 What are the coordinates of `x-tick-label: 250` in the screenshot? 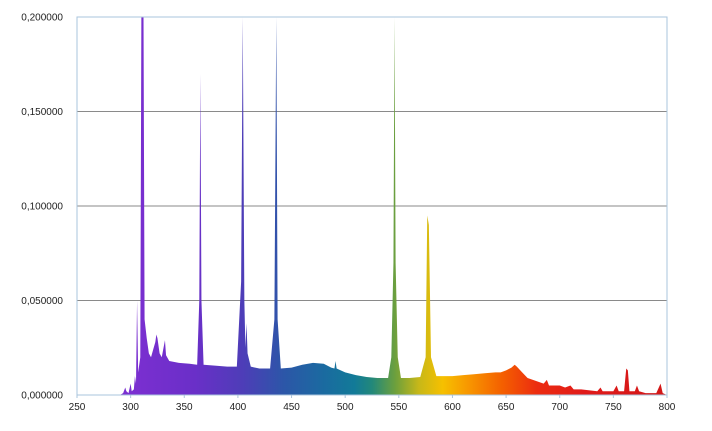 It's located at (77, 407).